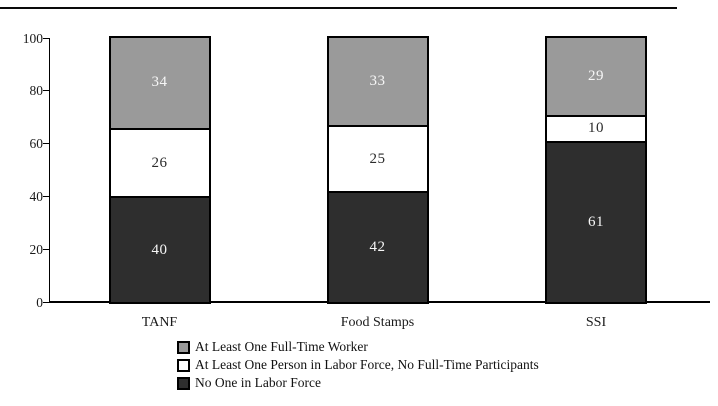 The height and width of the screenshot is (406, 718). Describe the element at coordinates (32, 38) in the screenshot. I see `y-tick-label: 100` at that location.